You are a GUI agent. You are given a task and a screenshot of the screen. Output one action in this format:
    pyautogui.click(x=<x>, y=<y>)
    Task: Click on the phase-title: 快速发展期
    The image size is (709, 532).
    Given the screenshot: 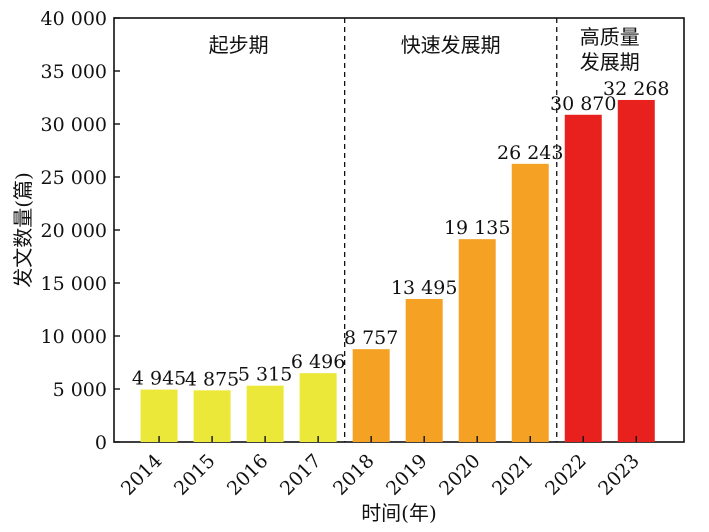 What is the action you would take?
    pyautogui.click(x=451, y=45)
    